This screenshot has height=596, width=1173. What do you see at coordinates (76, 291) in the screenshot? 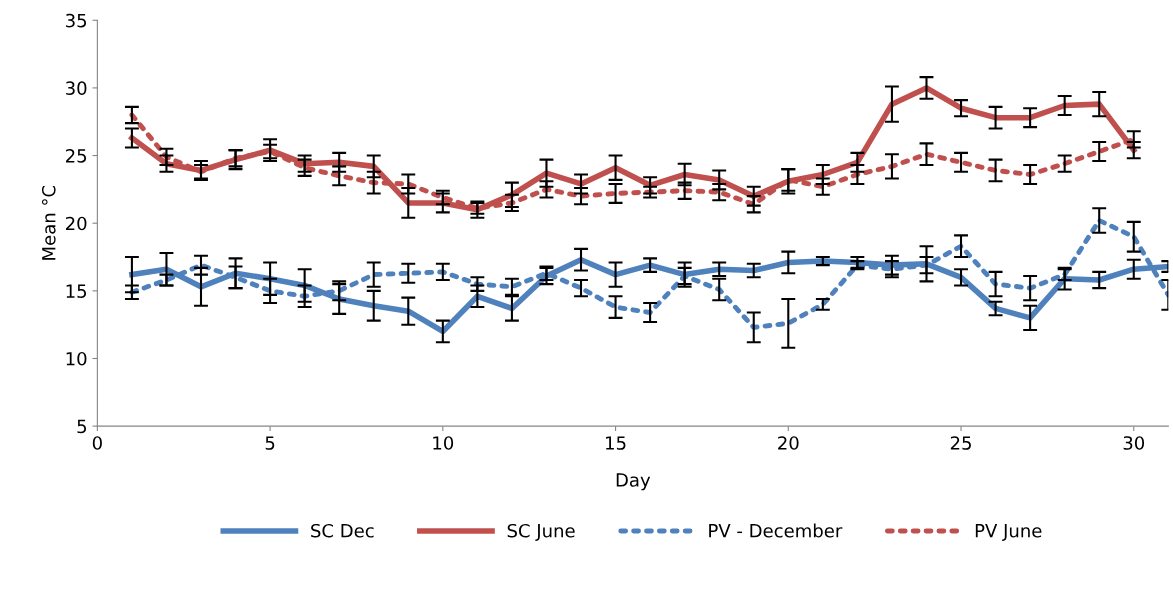
I see `y-tick-label: 15` at bounding box center [76, 291].